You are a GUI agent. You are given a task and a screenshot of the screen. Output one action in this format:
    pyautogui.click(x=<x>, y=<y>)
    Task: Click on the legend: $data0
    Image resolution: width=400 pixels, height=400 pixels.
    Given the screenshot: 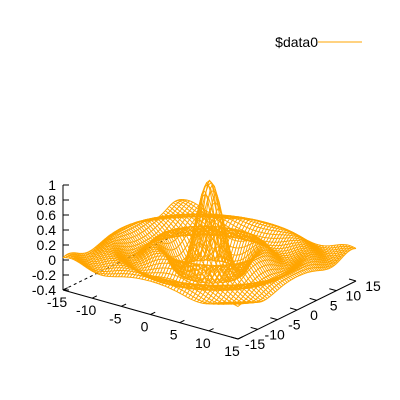 What is the action you would take?
    pyautogui.click(x=318, y=42)
    